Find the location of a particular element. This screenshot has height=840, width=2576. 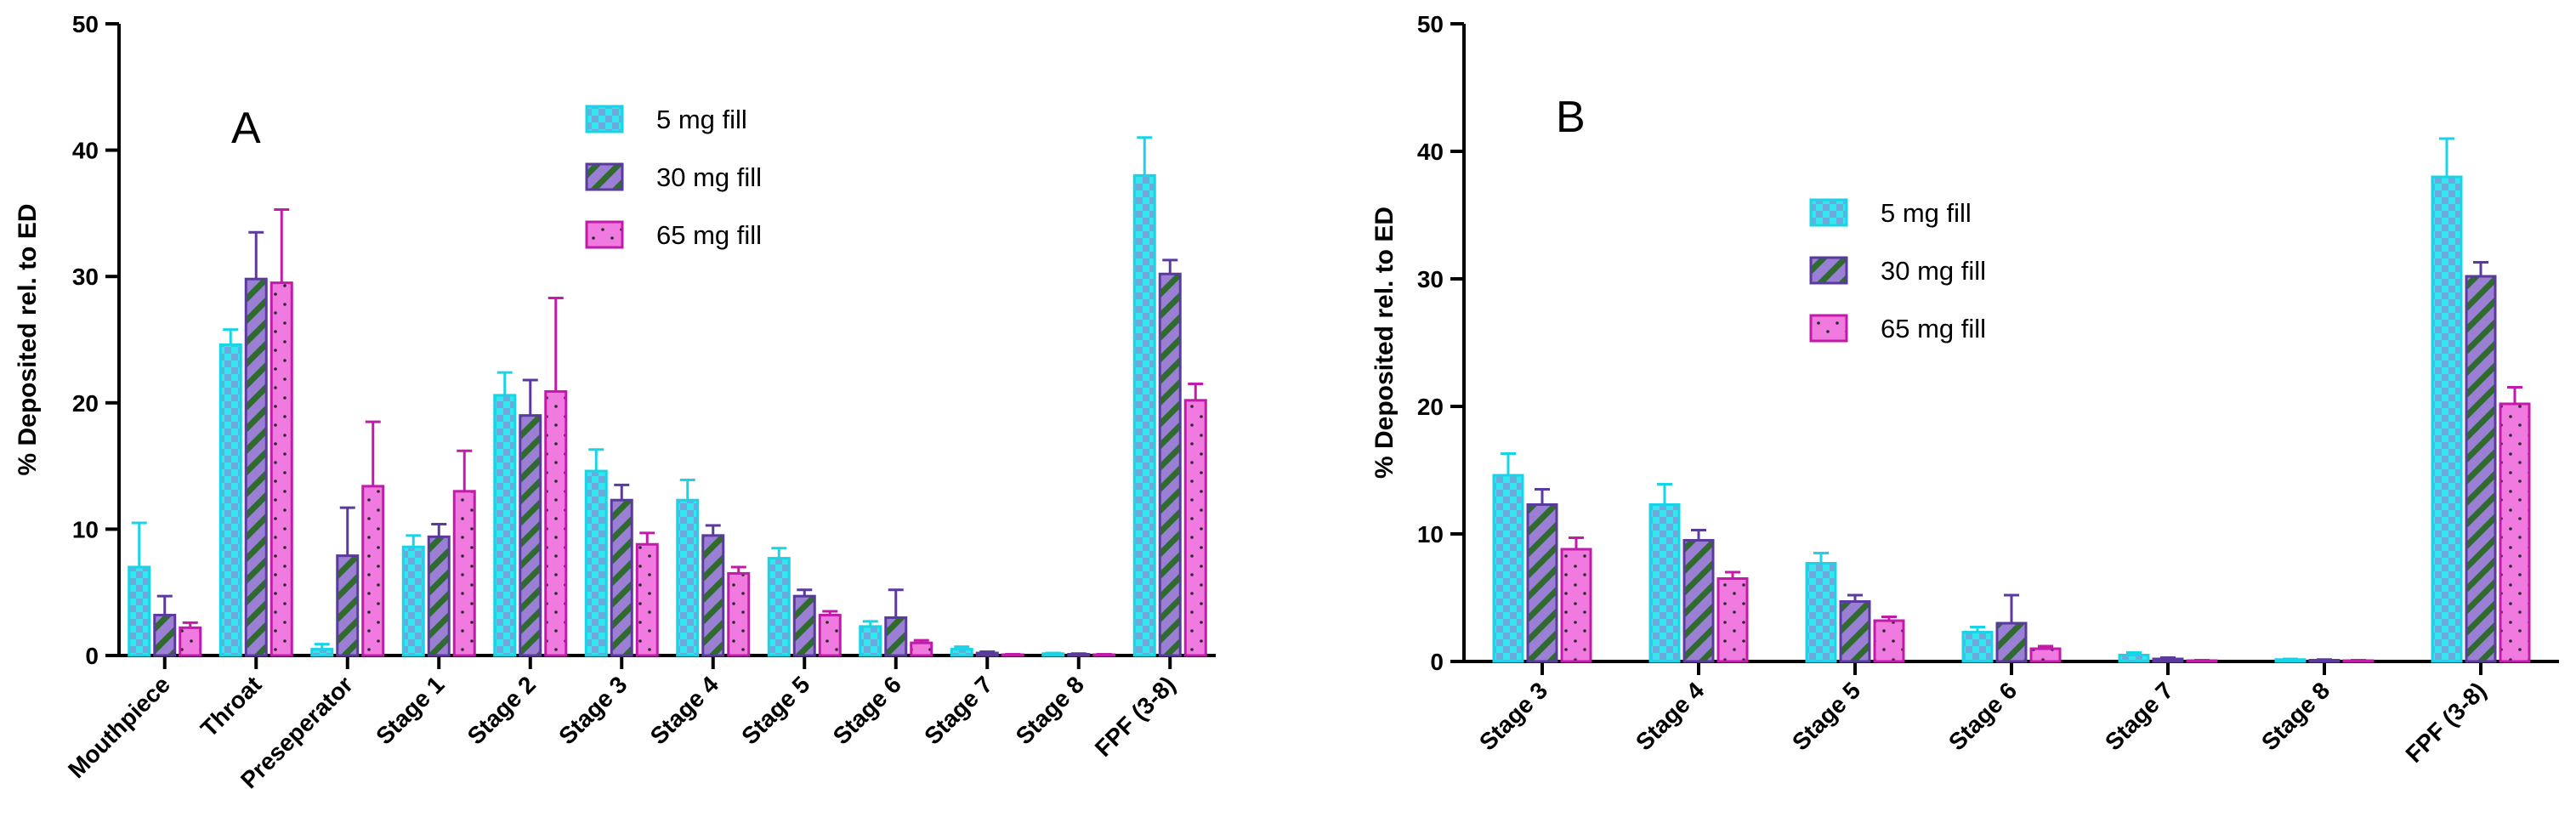

panel-label: B is located at coordinates (1571, 118).